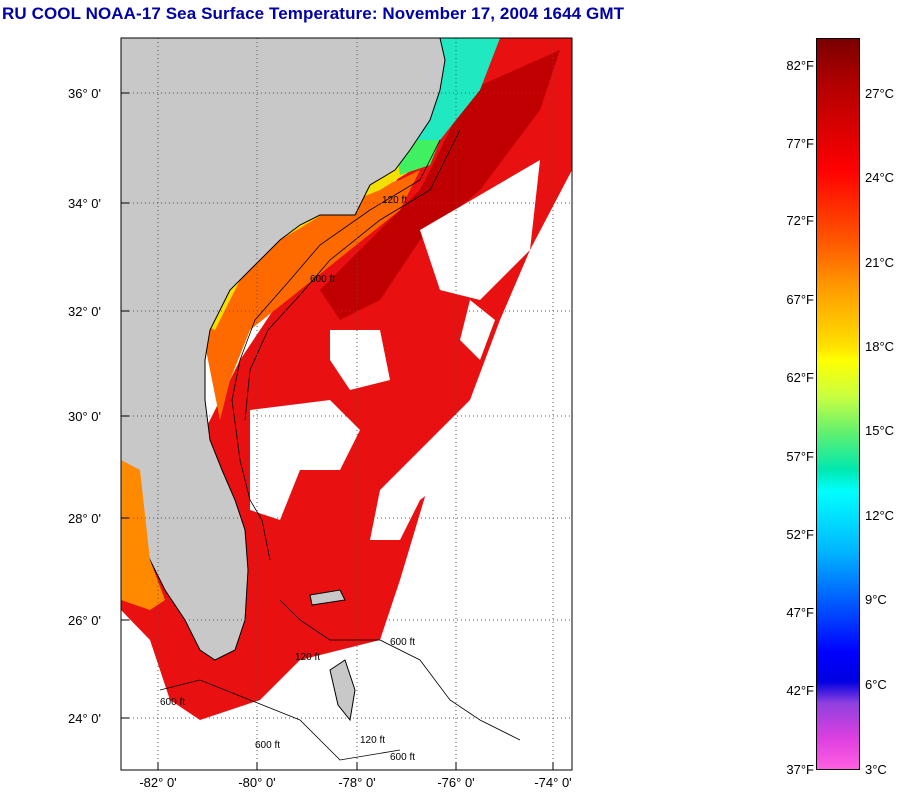 The height and width of the screenshot is (793, 905). Describe the element at coordinates (880, 430) in the screenshot. I see `celsius-label: 15°C` at that location.